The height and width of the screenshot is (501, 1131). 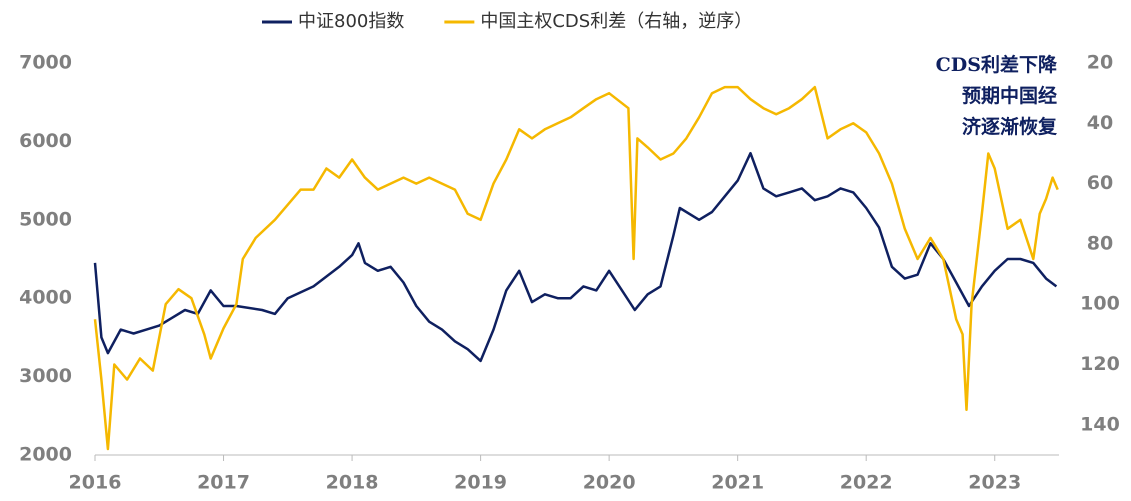 I want to click on y2-tick-label: 60, so click(x=1100, y=183).